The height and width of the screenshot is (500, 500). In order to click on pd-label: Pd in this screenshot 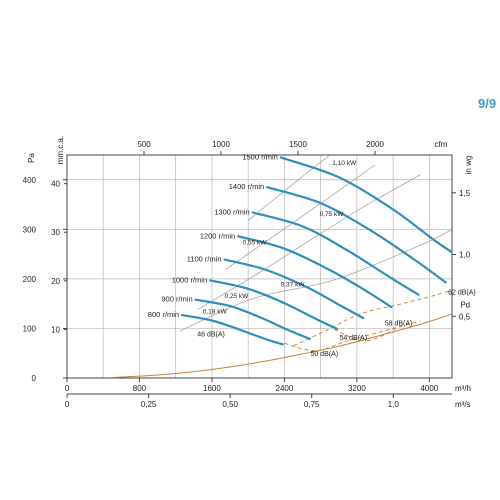, I will do `click(465, 305)`.